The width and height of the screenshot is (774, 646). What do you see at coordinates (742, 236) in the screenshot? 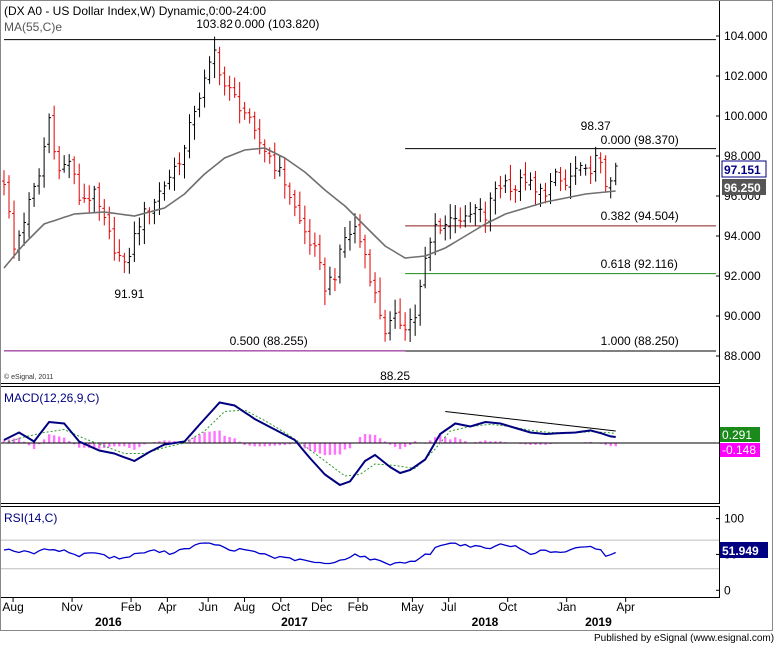
I see `price-ytick-label: 94.000` at bounding box center [742, 236].